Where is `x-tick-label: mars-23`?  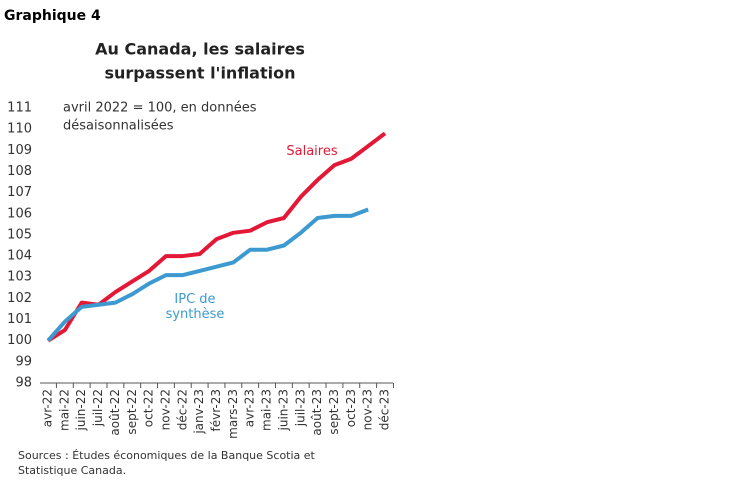
x-tick-label: mars-23 is located at coordinates (233, 414).